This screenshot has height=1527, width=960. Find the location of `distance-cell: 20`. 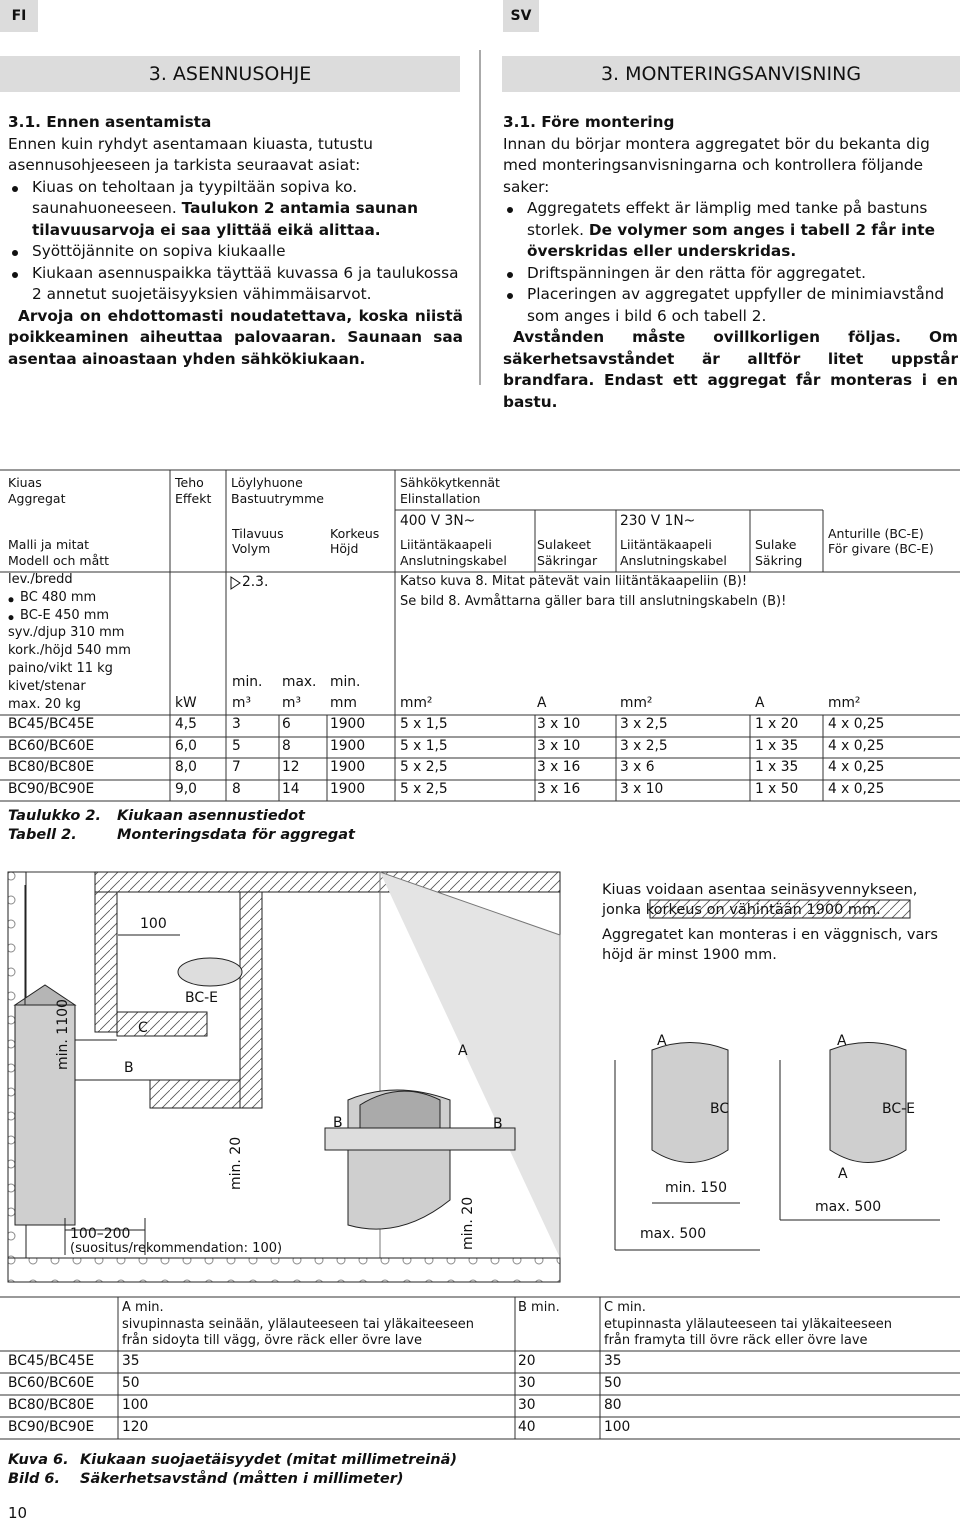

distance-cell: 20 is located at coordinates (527, 1361).